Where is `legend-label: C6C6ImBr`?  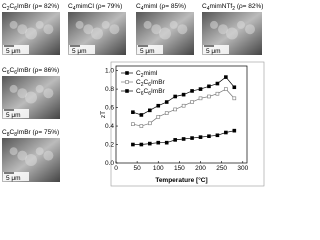 legend-label: C6C6ImBr is located at coordinates (151, 93).